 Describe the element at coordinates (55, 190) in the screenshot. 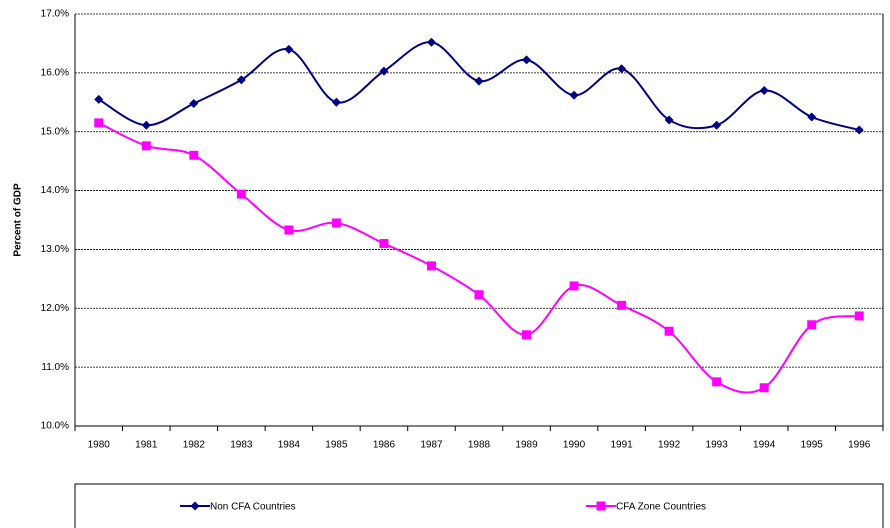

I see `y-tick-label: 14.0%` at that location.